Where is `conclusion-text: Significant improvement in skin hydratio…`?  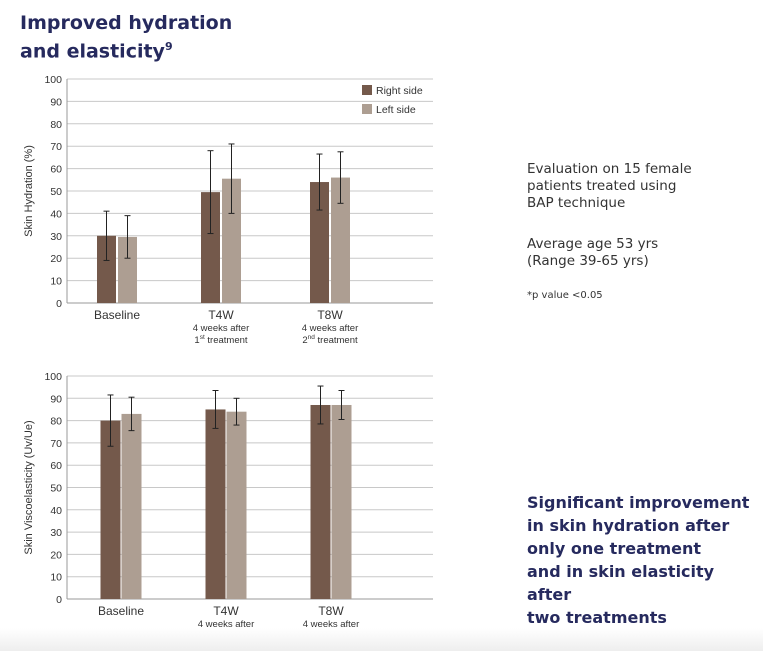 conclusion-text: Significant improvement in skin hydratio… is located at coordinates (644, 560).